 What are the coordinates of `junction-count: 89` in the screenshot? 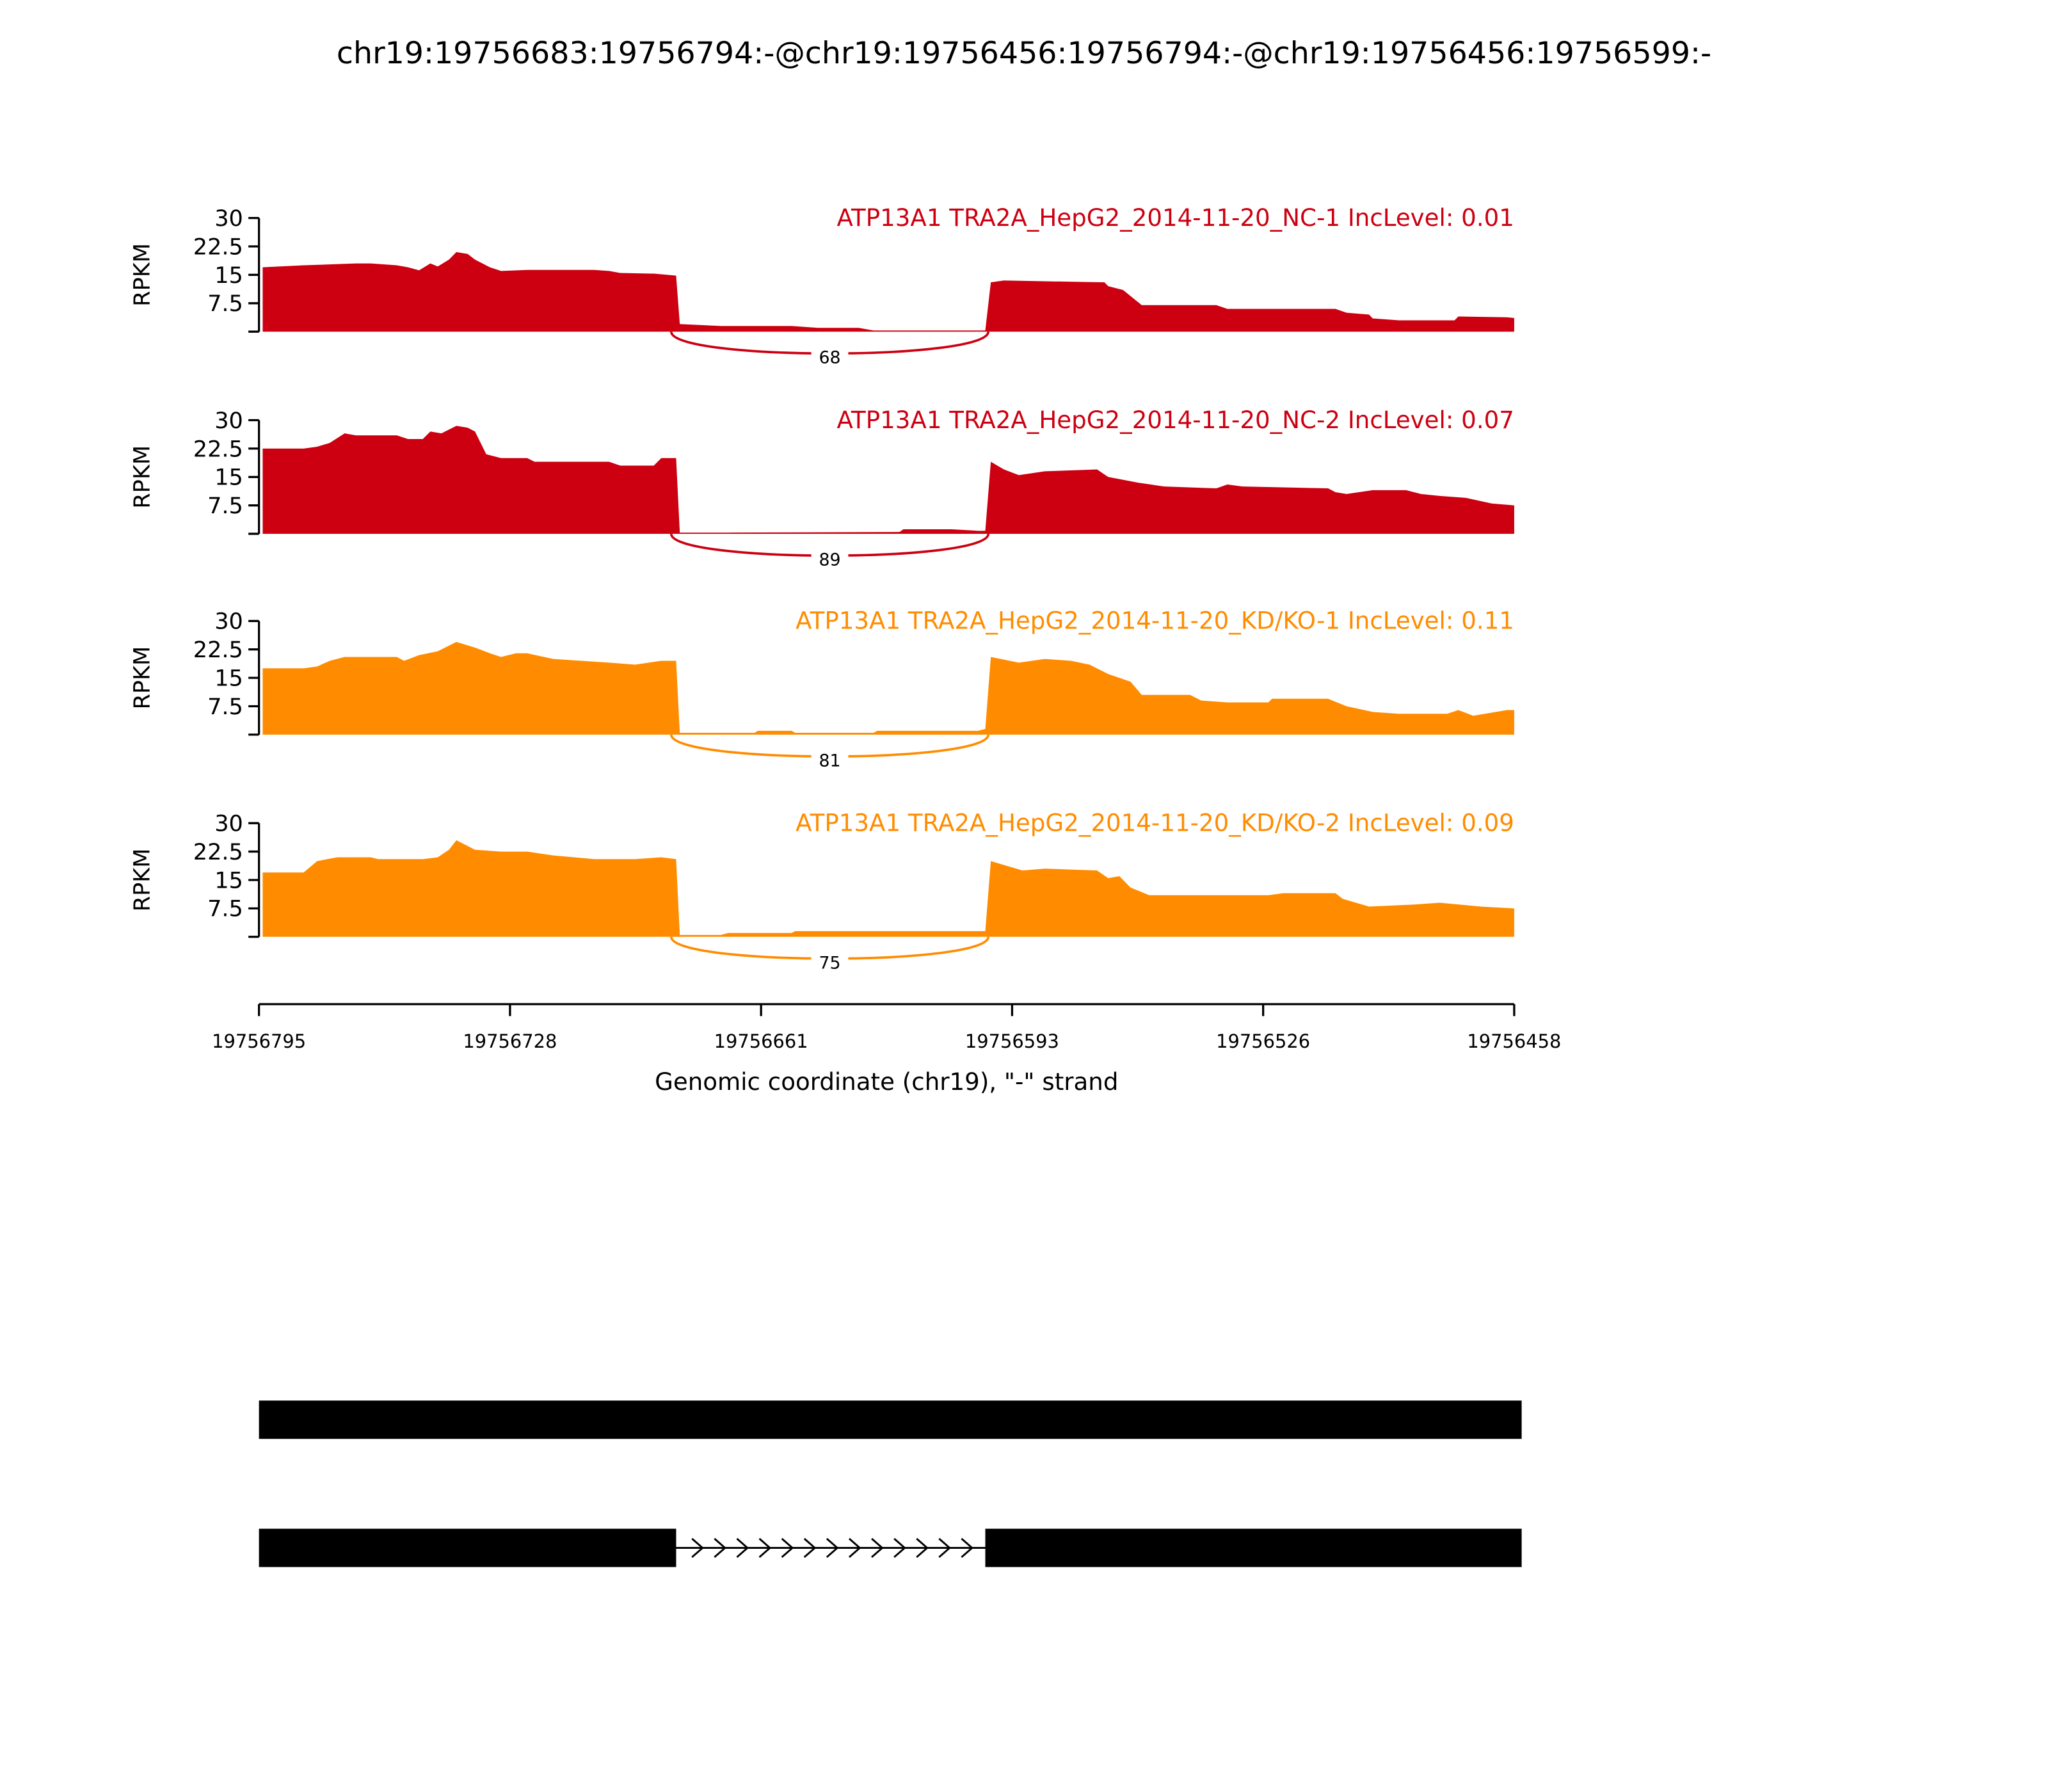 It's located at (829, 560).